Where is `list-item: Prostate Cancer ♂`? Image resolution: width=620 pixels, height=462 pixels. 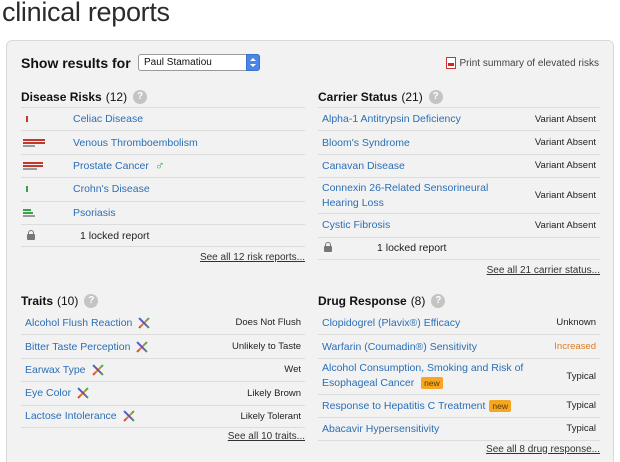
list-item: Prostate Cancer ♂ is located at coordinates (163, 165).